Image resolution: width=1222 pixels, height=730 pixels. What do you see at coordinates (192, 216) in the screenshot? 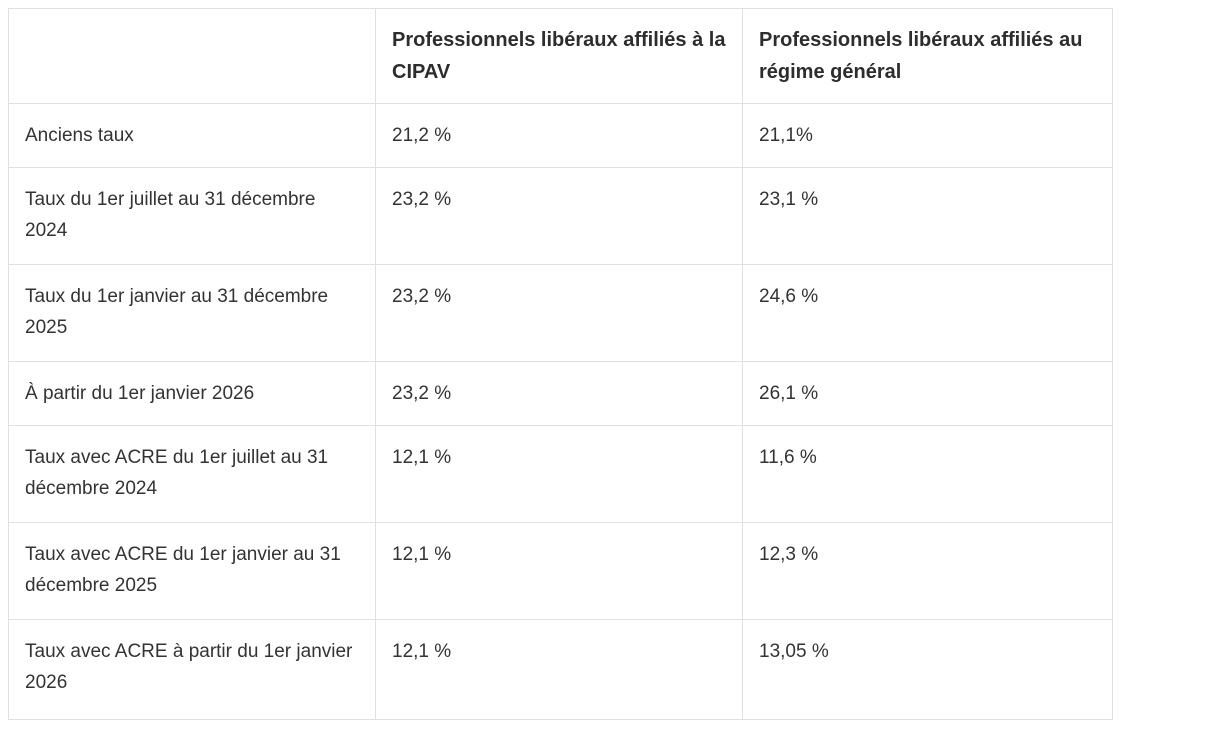
I see `row-label: Taux du 1er juillet au 31 décembre 2024` at bounding box center [192, 216].